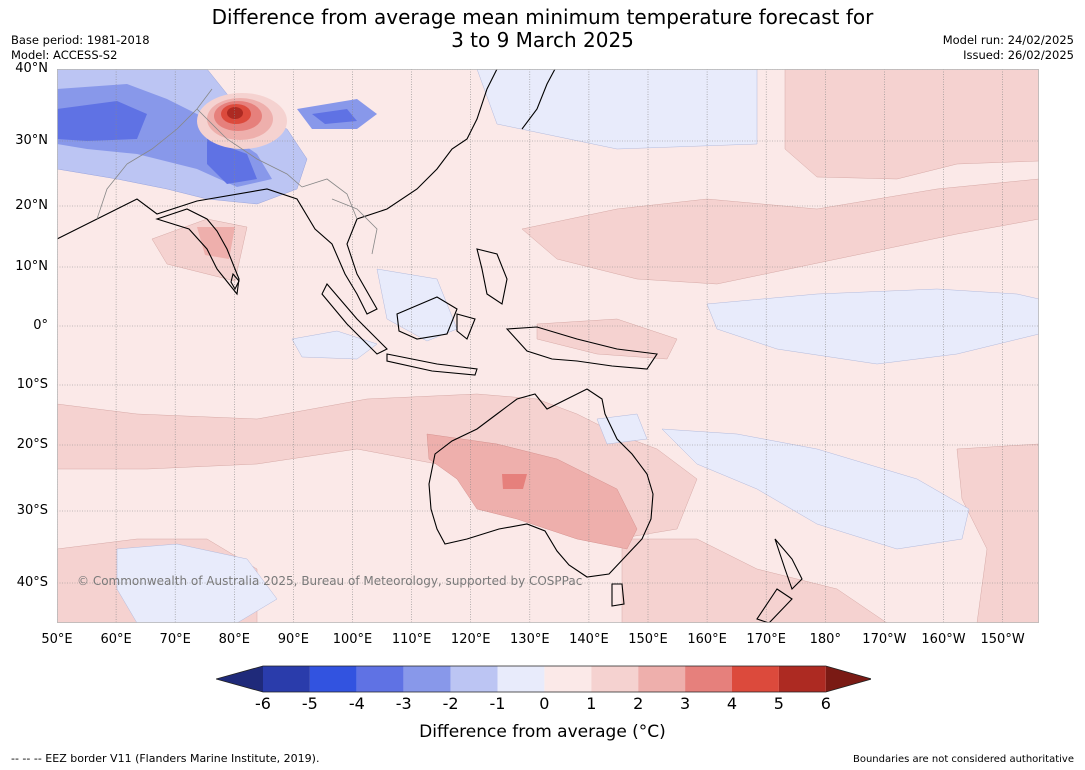 Image resolution: width=1085 pixels, height=770 pixels. Describe the element at coordinates (648, 639) in the screenshot. I see `lon-label: 150°E` at that location.